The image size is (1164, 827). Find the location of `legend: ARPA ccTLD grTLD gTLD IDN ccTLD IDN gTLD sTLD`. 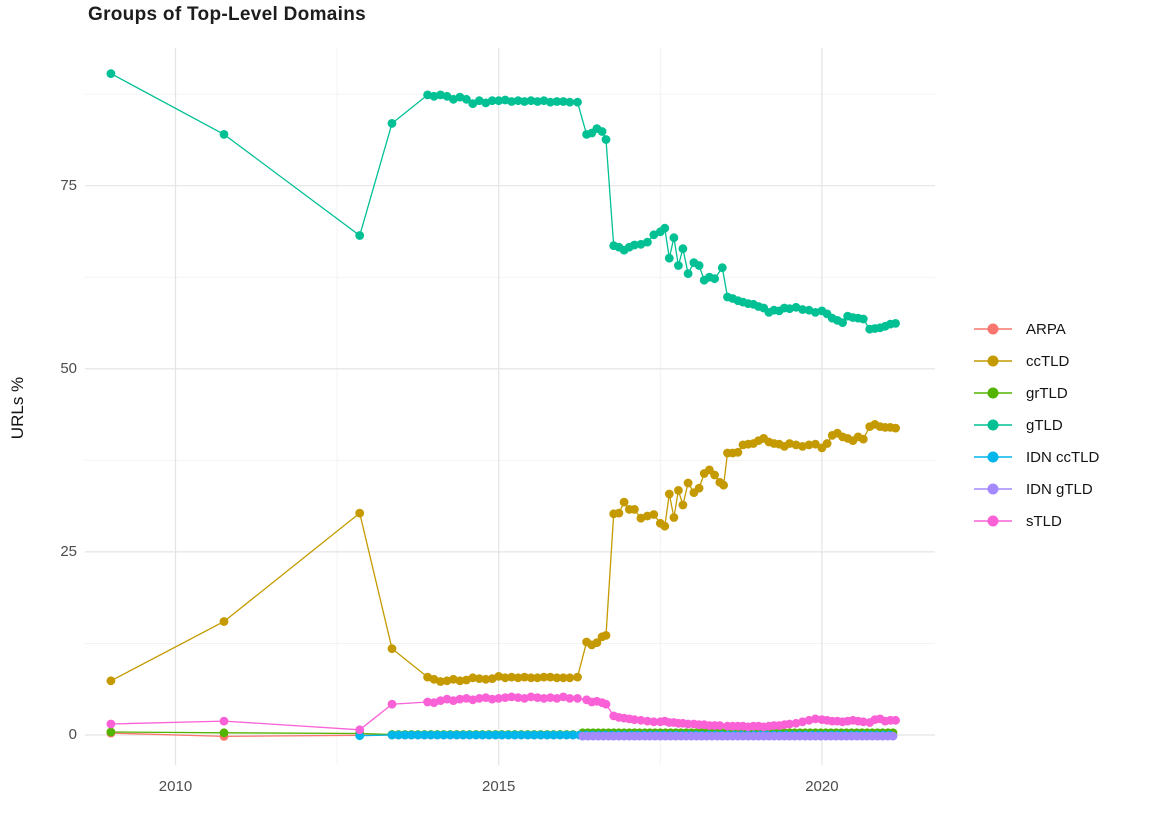

legend: ARPA ccTLD grTLD gTLD IDN ccTLD IDN gTLD sTLD is located at coordinates (1035, 425).